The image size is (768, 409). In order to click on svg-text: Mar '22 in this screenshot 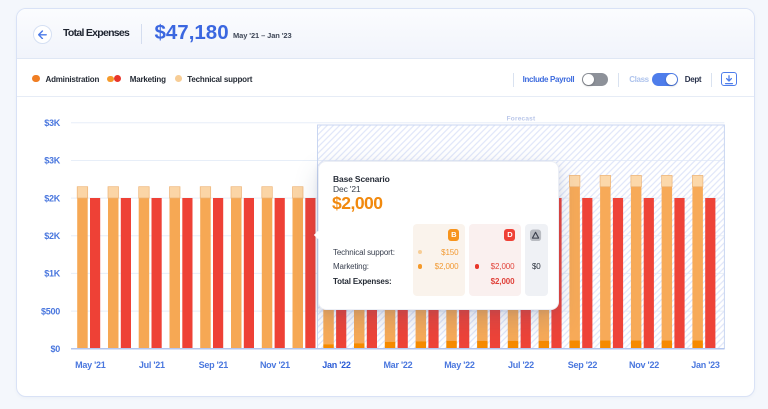, I will do `click(397, 365)`.